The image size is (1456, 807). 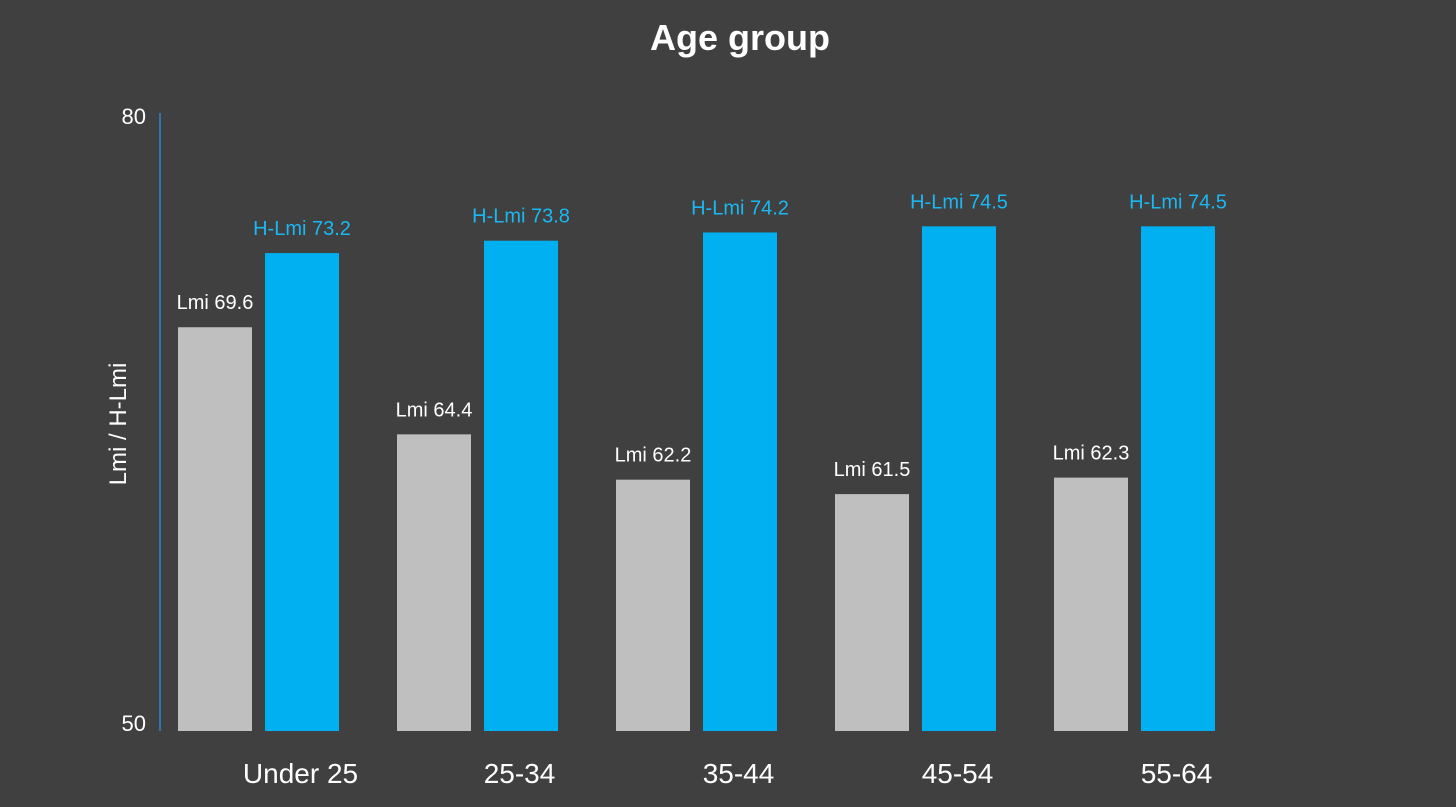 What do you see at coordinates (1178, 202) in the screenshot?
I see `data-label-series-2-5: H-Lmi 74.5` at bounding box center [1178, 202].